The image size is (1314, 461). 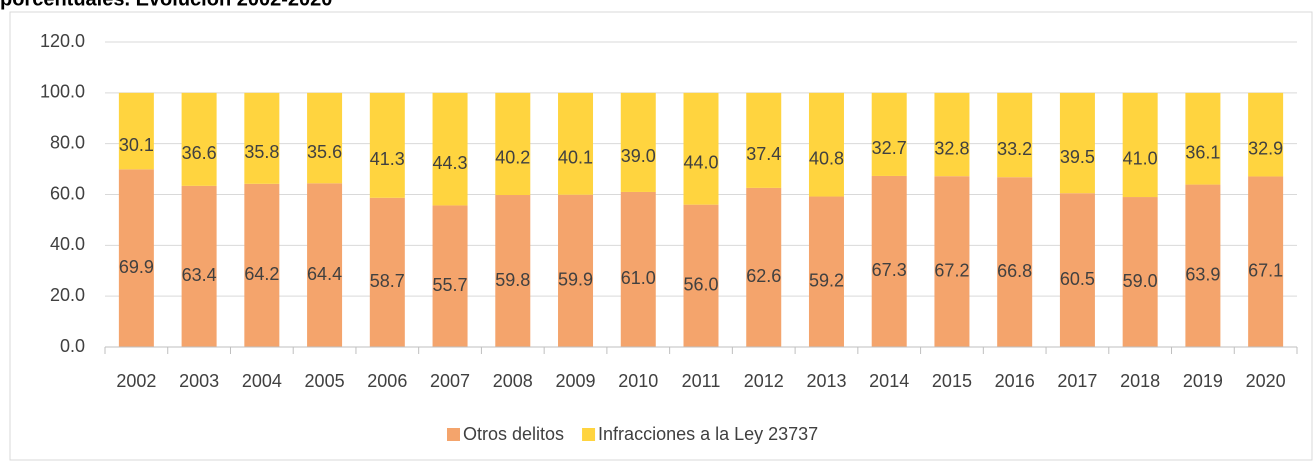 What do you see at coordinates (708, 434) in the screenshot?
I see `legend-label: Infracciones a la Ley 23737` at bounding box center [708, 434].